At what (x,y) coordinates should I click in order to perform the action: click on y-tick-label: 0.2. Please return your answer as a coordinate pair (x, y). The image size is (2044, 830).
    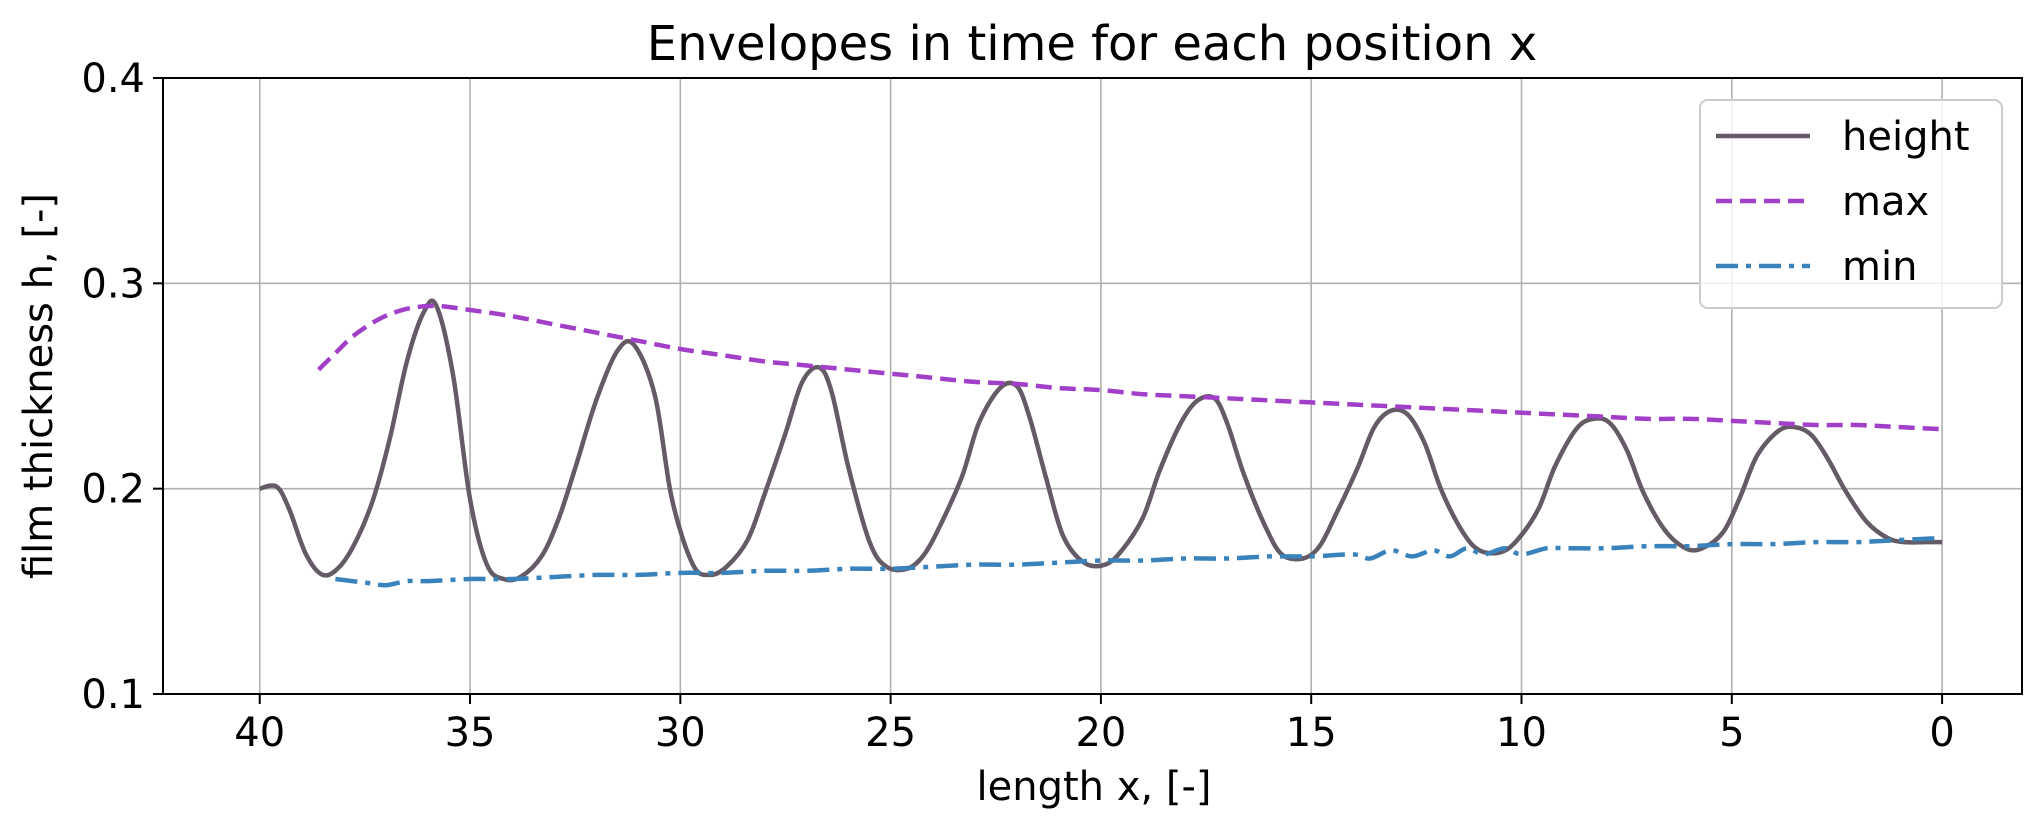
    Looking at the image, I should click on (113, 490).